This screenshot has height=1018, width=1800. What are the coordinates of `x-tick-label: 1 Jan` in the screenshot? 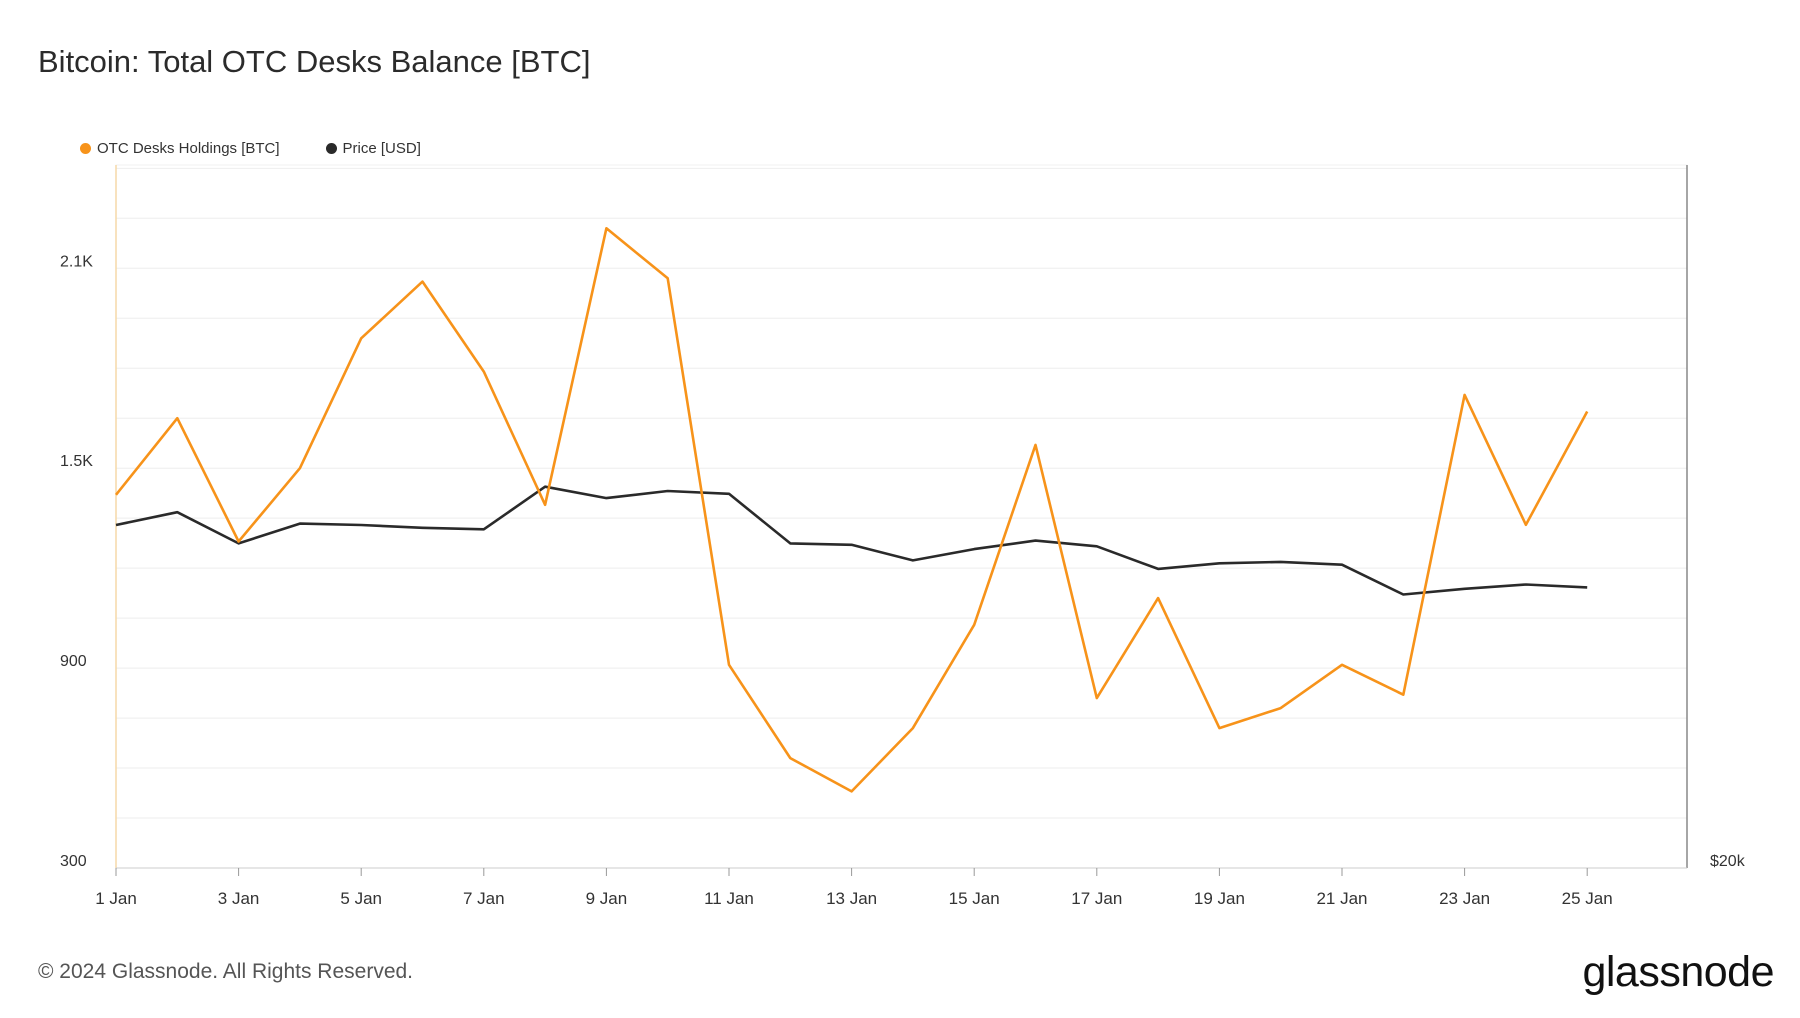 It's located at (116, 898).